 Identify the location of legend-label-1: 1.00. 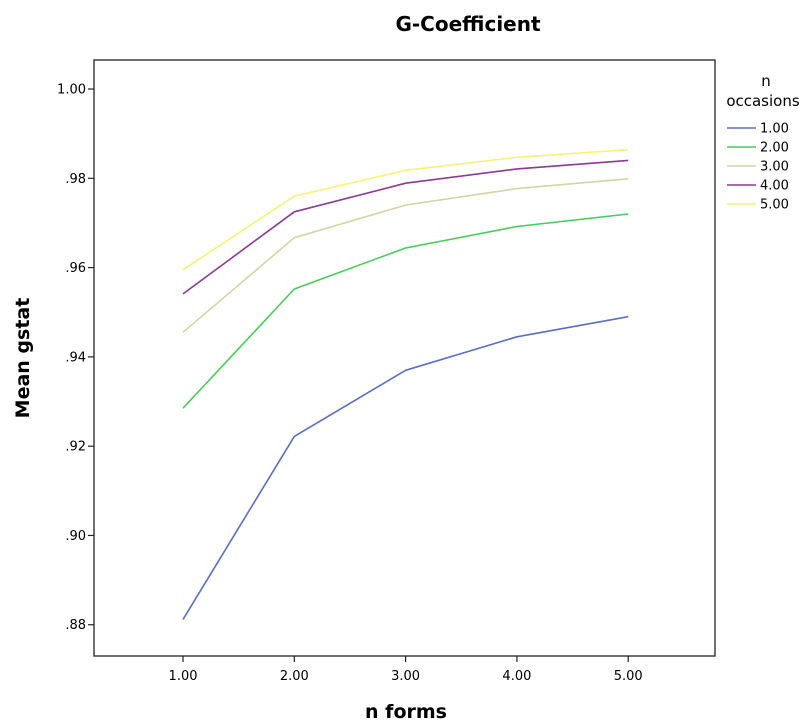
(774, 129).